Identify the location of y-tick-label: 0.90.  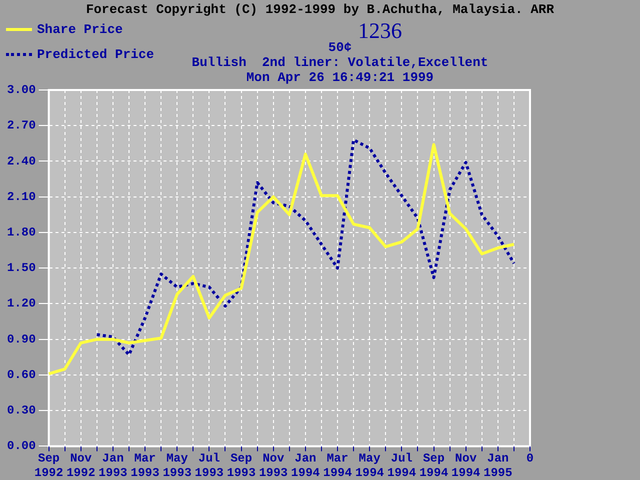
(21, 339).